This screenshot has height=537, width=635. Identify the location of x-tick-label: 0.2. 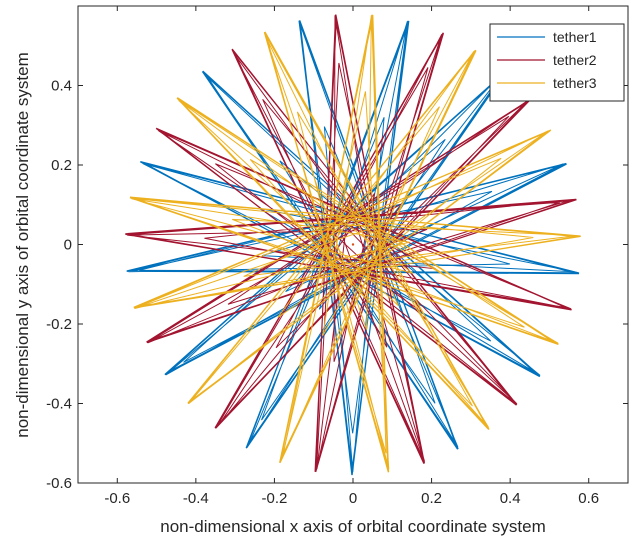
(431, 498).